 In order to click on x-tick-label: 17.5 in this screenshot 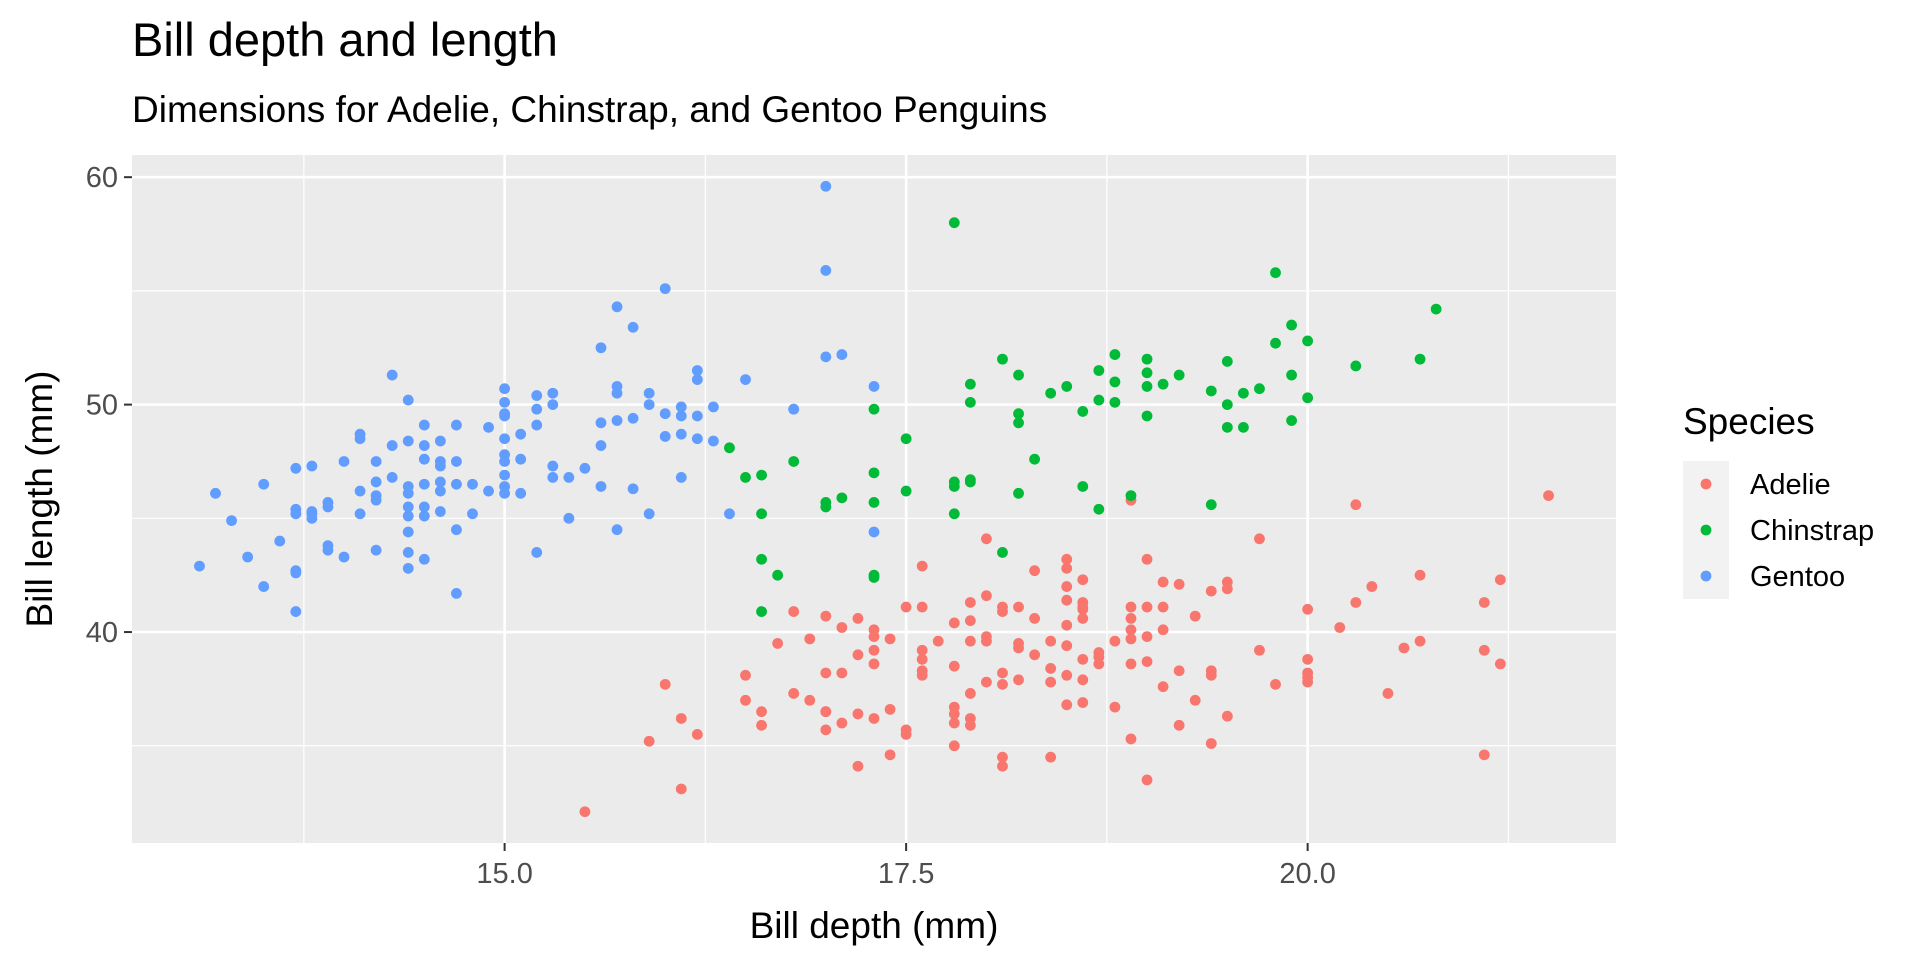, I will do `click(906, 874)`.